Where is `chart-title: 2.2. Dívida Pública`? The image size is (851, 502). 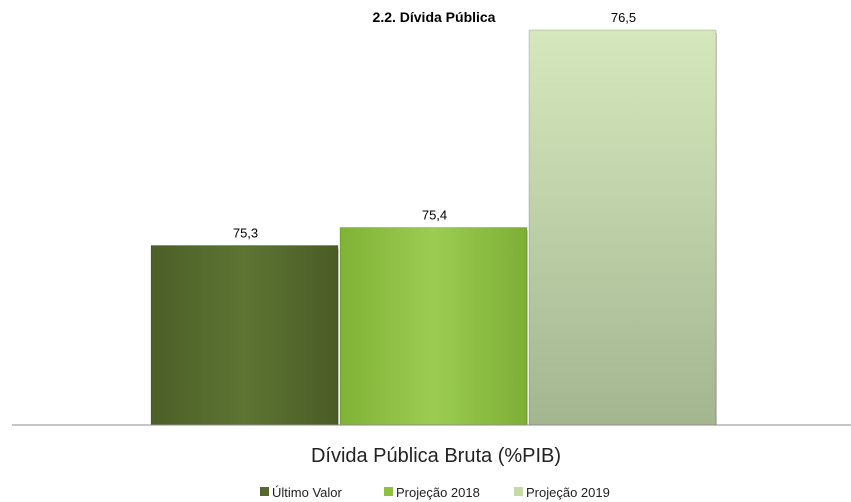
chart-title: 2.2. Dívida Pública is located at coordinates (434, 17).